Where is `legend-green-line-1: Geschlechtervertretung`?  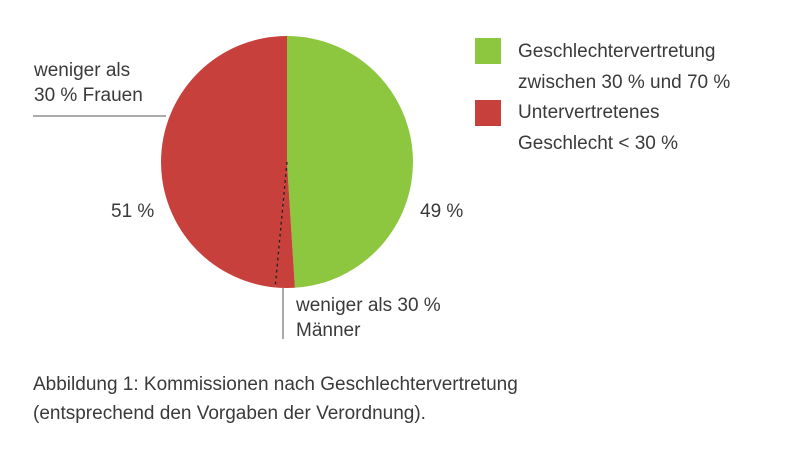 legend-green-line-1: Geschlechtervertretung is located at coordinates (617, 51).